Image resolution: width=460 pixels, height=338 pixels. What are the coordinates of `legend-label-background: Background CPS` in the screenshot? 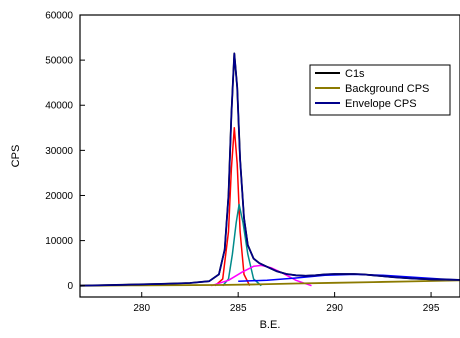 It's located at (387, 89).